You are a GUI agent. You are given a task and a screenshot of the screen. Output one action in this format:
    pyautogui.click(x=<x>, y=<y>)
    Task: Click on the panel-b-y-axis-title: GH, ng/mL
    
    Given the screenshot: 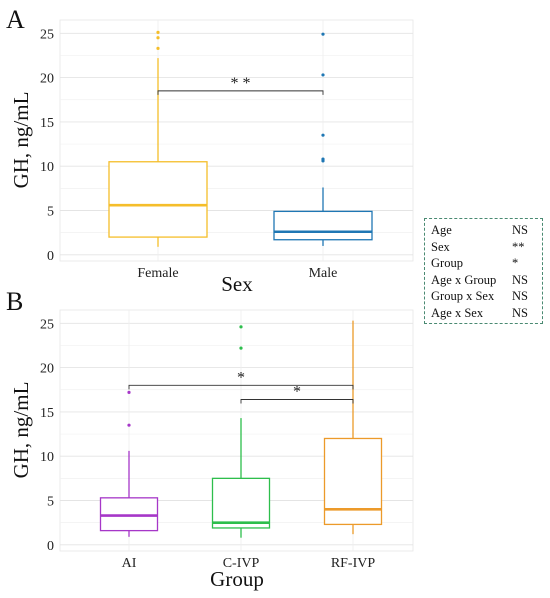 What is the action you would take?
    pyautogui.click(x=21, y=430)
    